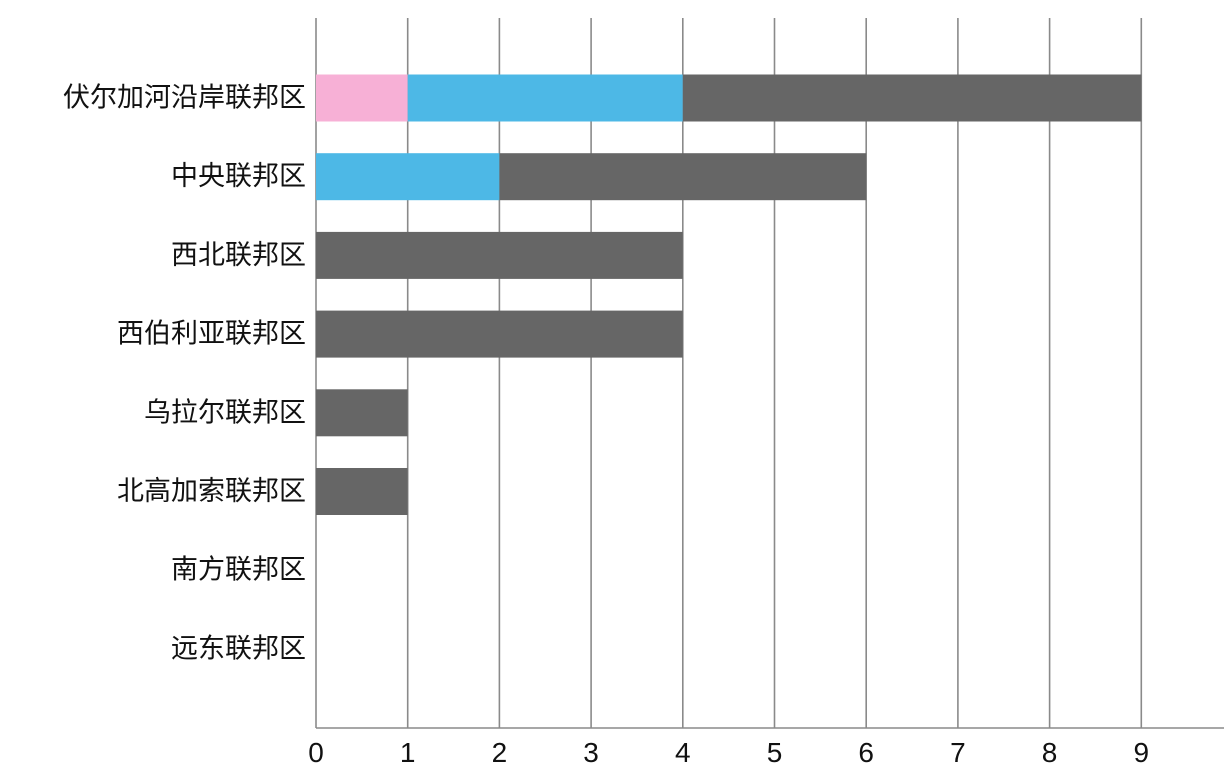  I want to click on category-label: 远东联邦区, so click(238, 648).